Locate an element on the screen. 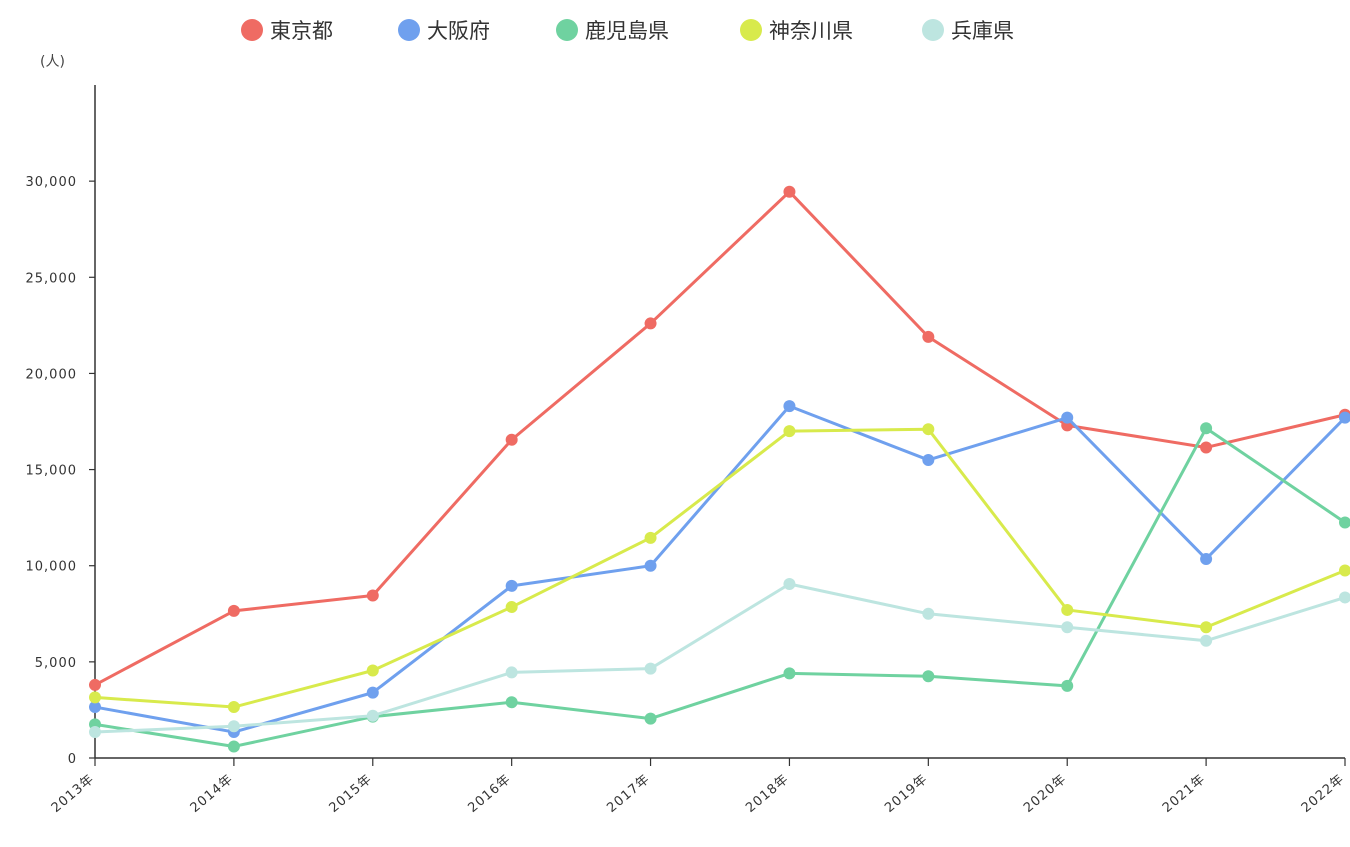 Image resolution: width=1350 pixels, height=847 pixels. legend-item: 神奈川県 is located at coordinates (796, 31).